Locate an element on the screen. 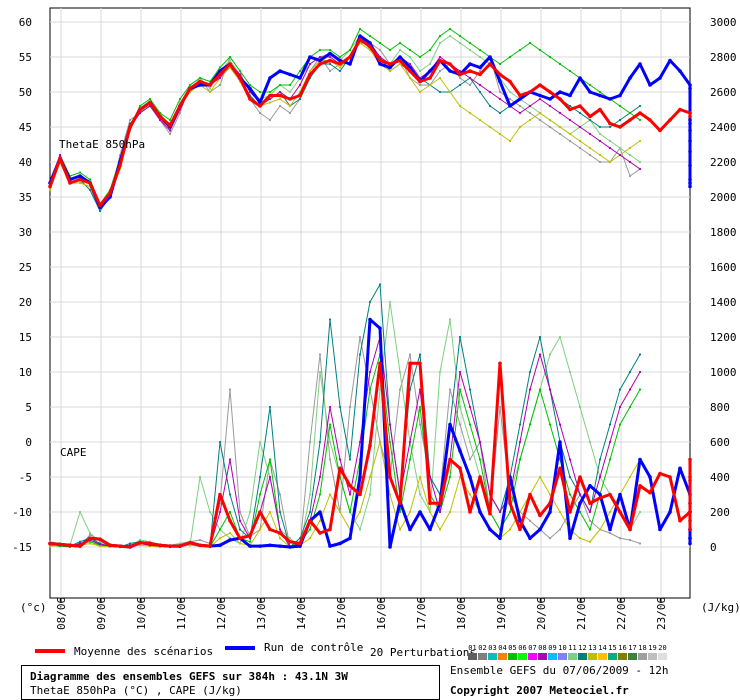 This screenshot has height=700, width=740. thetae-panel-label: ThetaE 850hPa is located at coordinates (102, 144).